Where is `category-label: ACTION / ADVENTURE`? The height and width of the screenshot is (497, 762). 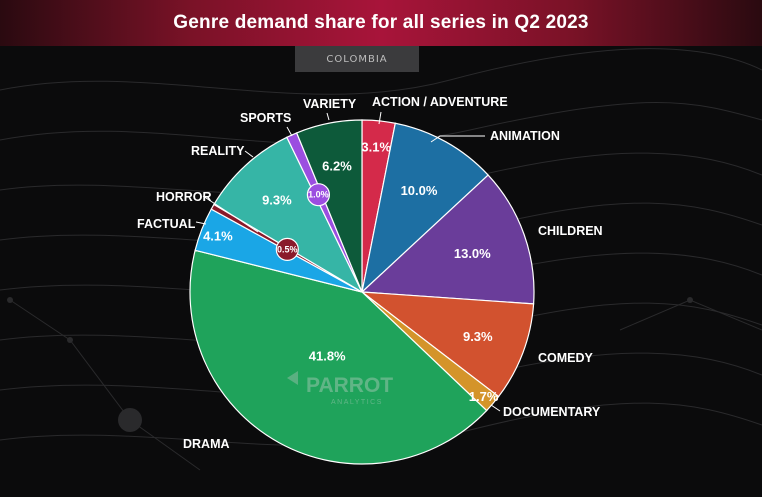 category-label: ACTION / ADVENTURE is located at coordinates (440, 102).